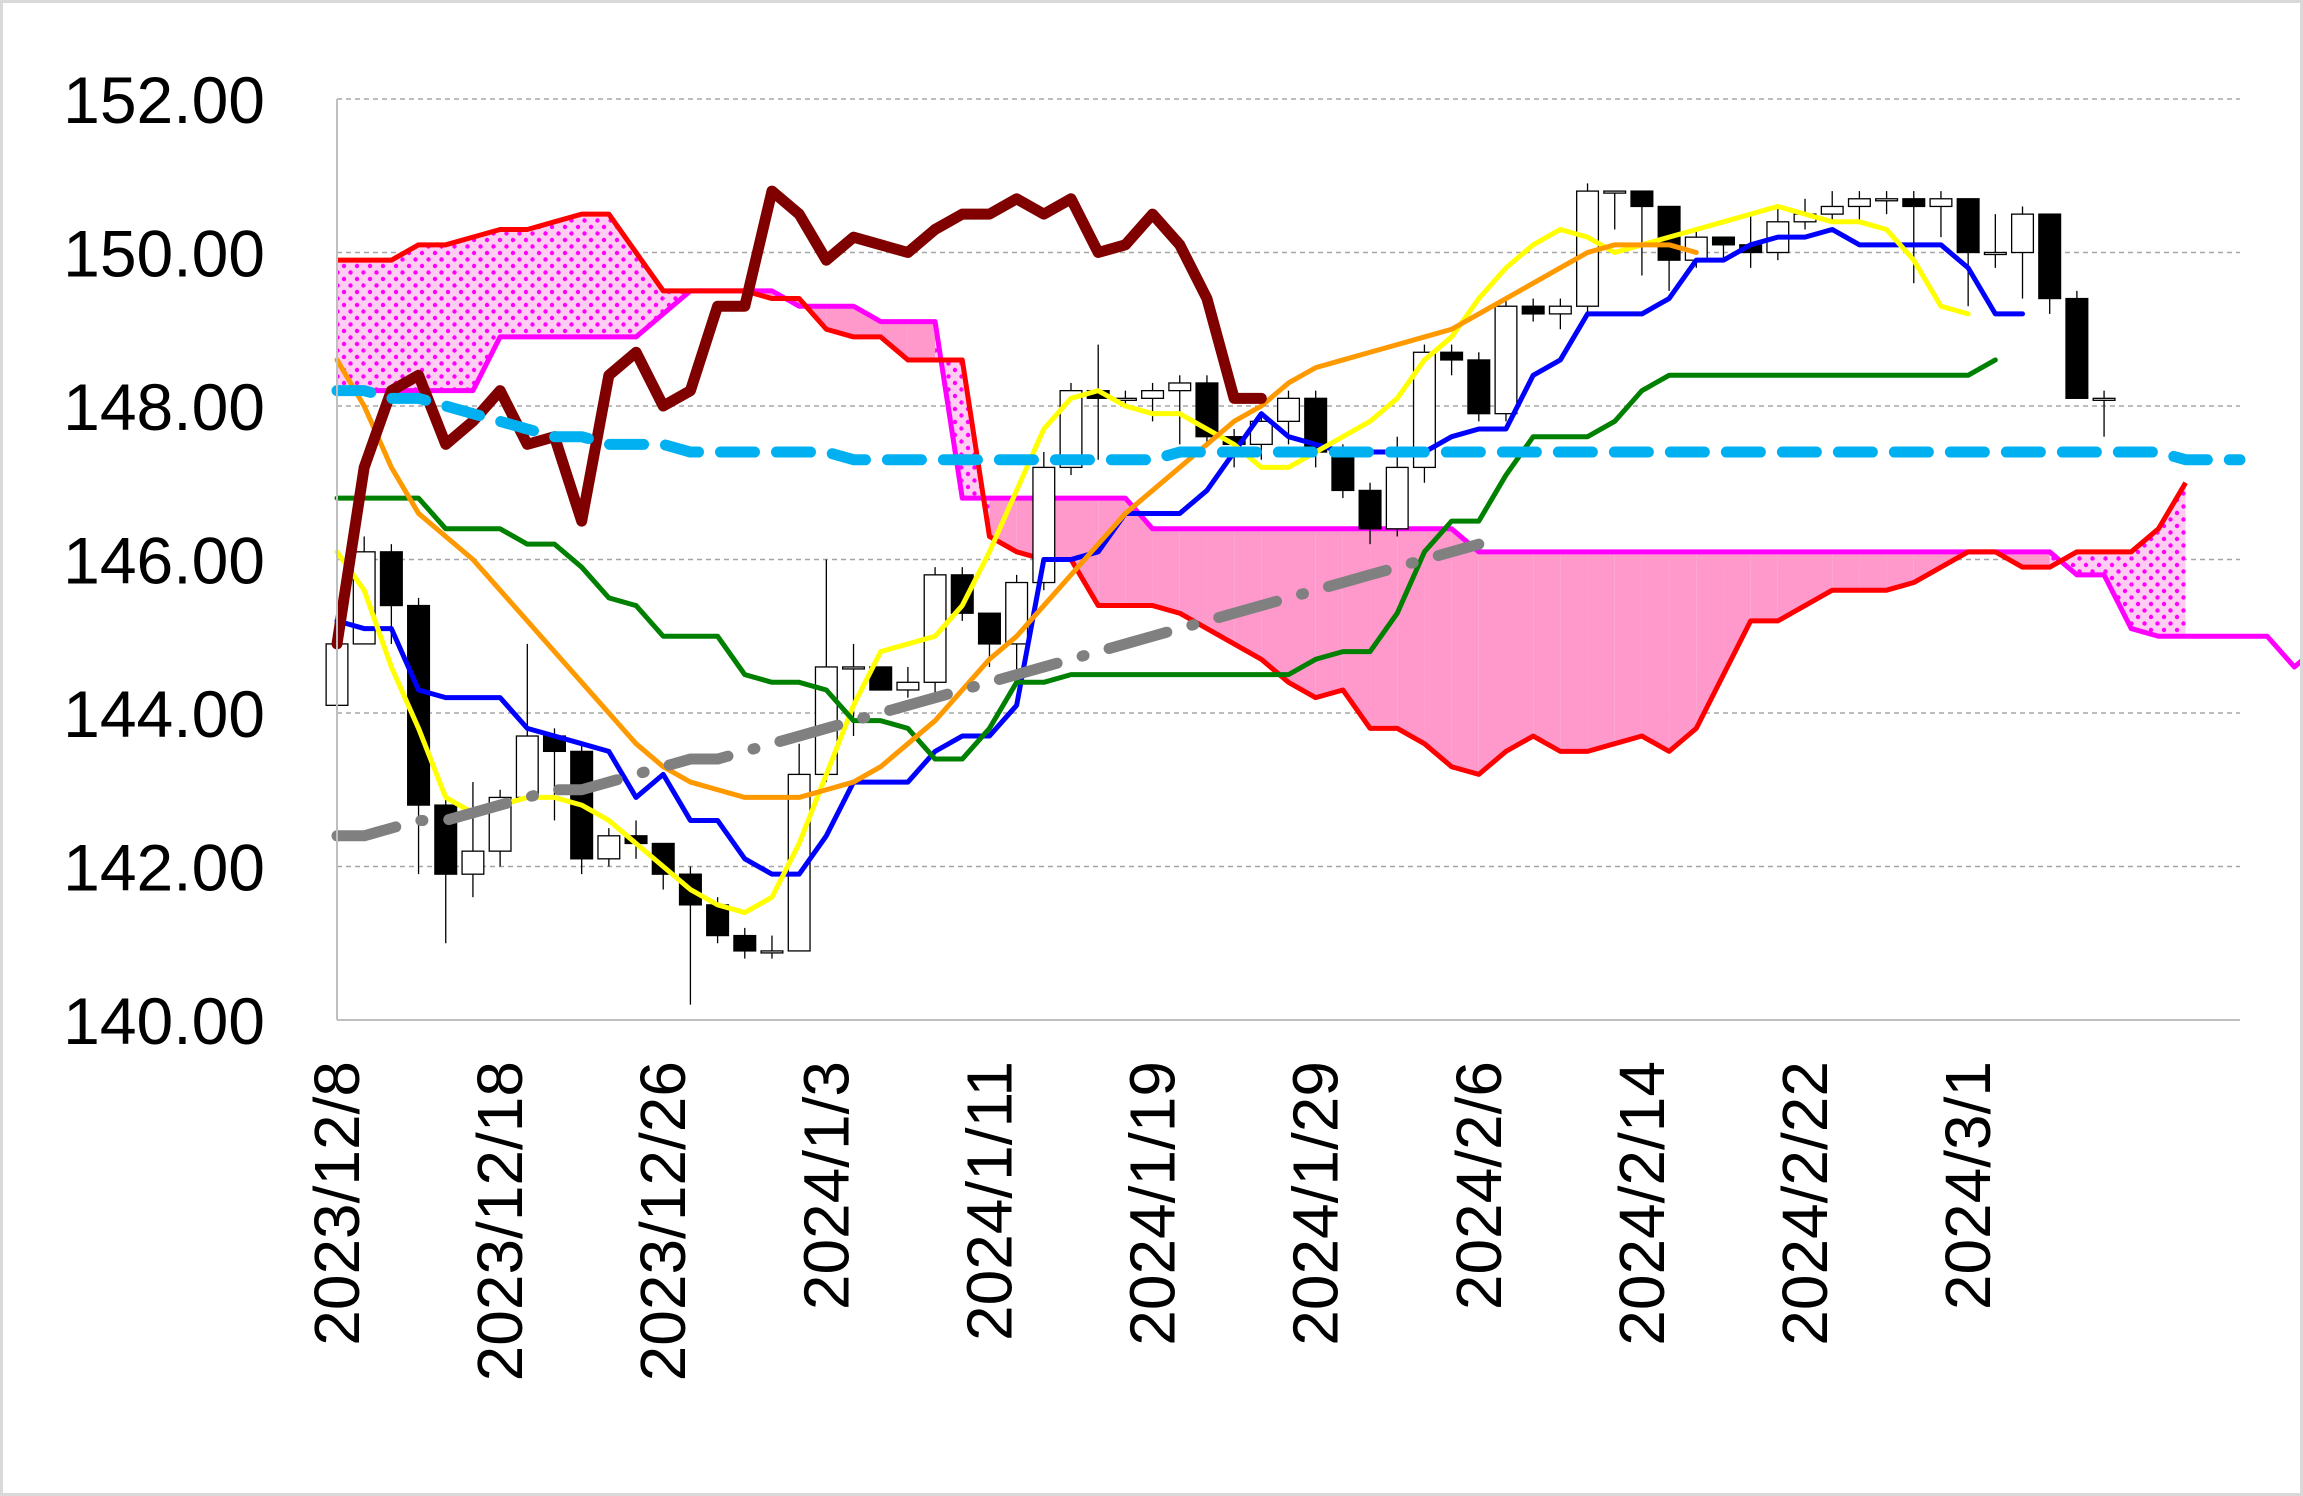 The height and width of the screenshot is (1496, 2303). What do you see at coordinates (1805, 1203) in the screenshot?
I see `x-tick-label: 2024/2/22` at bounding box center [1805, 1203].